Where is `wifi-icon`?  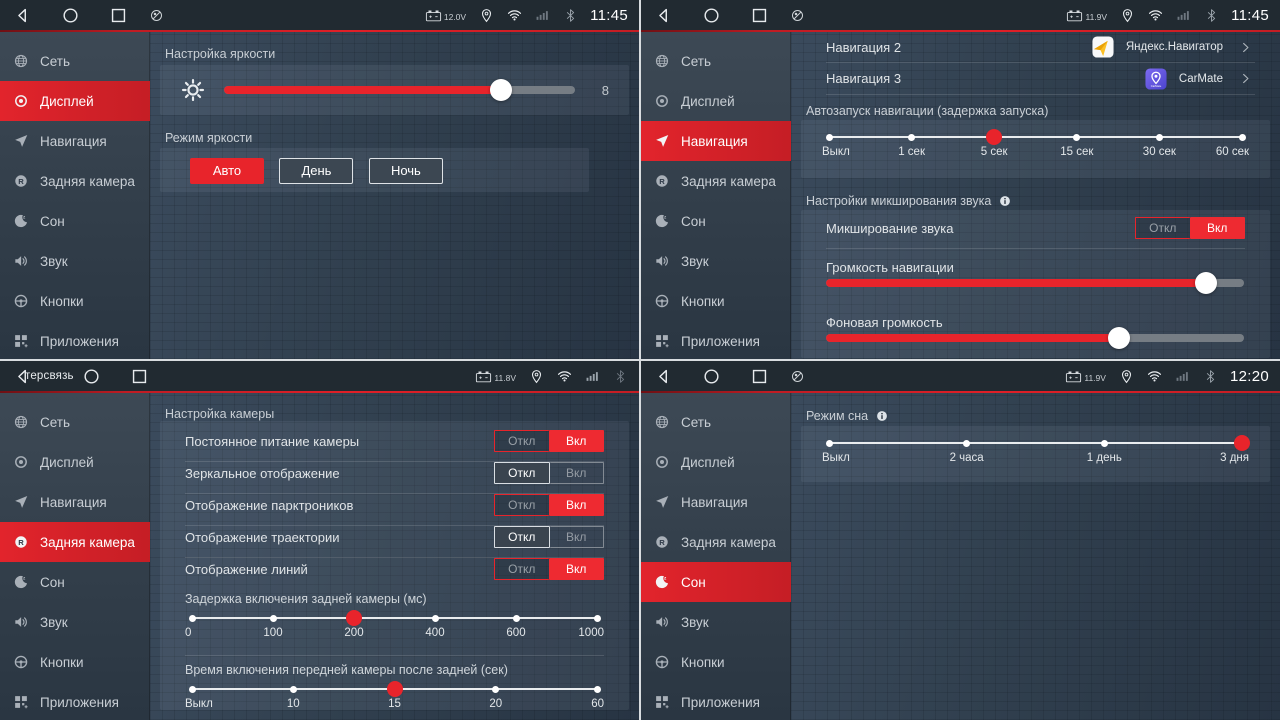 wifi-icon is located at coordinates (514, 15).